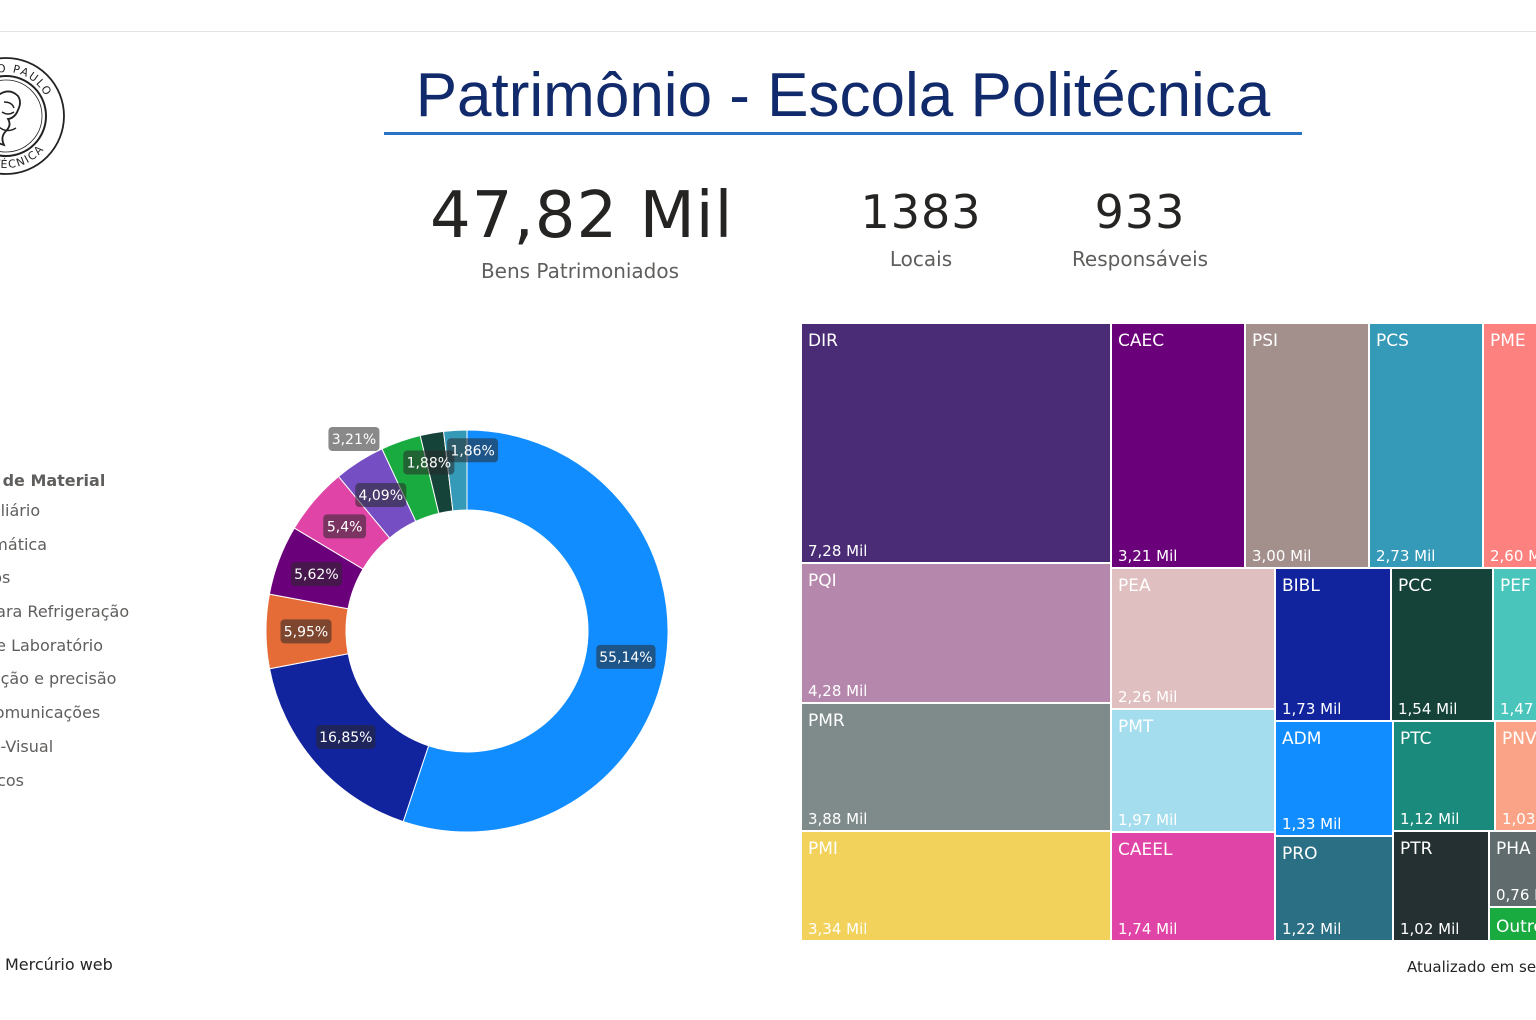 This screenshot has height=1020, width=1536. What do you see at coordinates (1311, 929) in the screenshot?
I see `treemap-tile-value: 1,22 Mil` at bounding box center [1311, 929].